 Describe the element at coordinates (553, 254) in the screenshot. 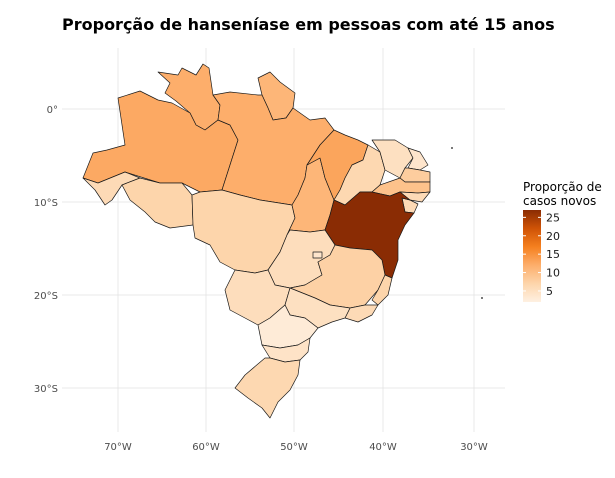

I see `legend-tick-label: 15` at that location.